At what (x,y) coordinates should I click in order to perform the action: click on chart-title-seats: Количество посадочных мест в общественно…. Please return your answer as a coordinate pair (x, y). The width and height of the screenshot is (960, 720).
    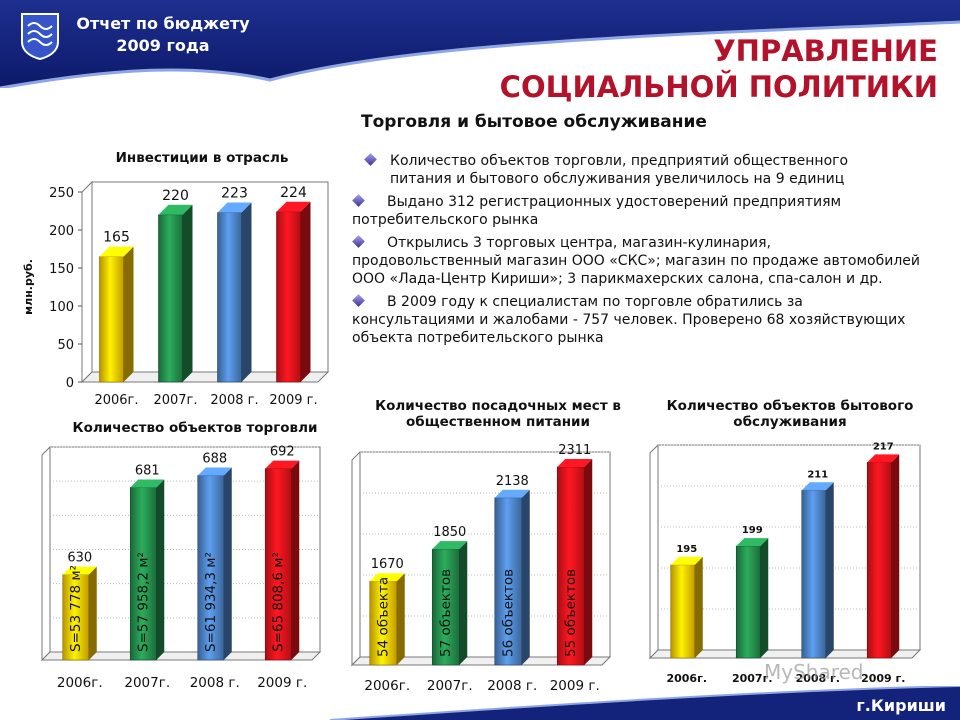
    Looking at the image, I should click on (498, 414).